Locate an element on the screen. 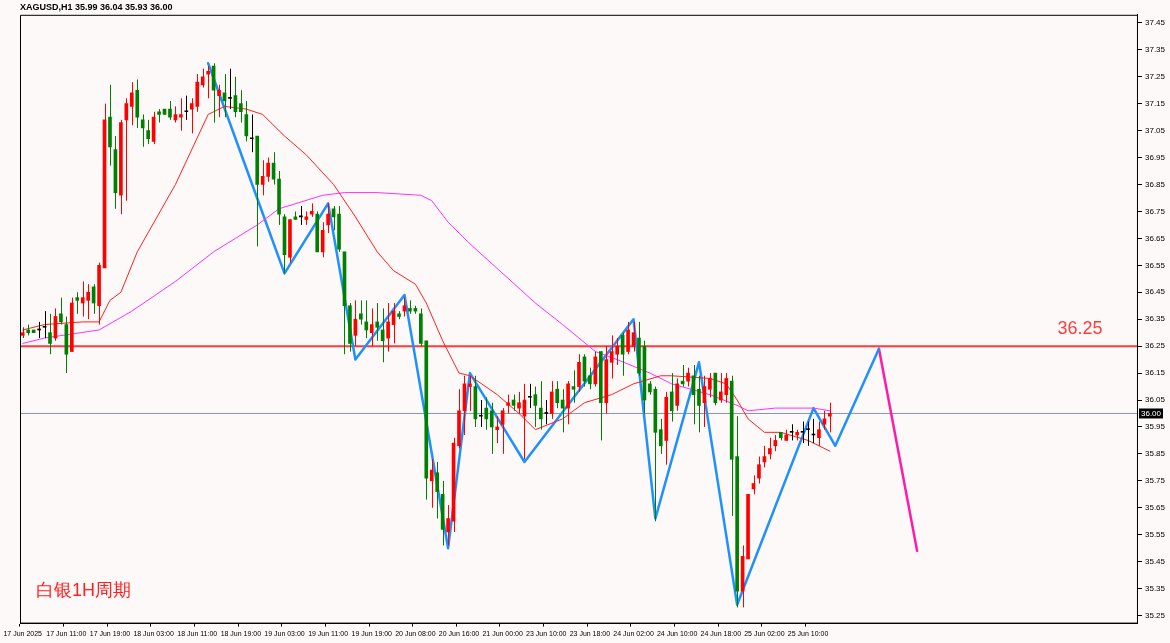 This screenshot has width=1170, height=643. y-tick-label: 35.35 is located at coordinates (1155, 588).